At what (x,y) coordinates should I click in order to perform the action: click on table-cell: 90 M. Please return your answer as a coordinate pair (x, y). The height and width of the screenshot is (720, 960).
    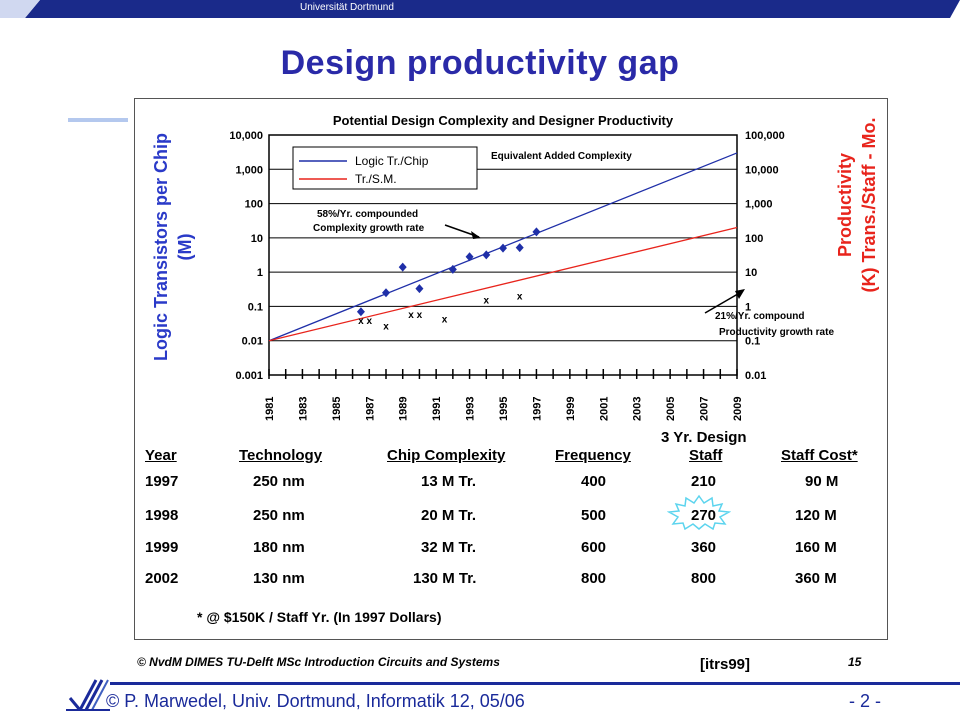
    Looking at the image, I should click on (822, 481).